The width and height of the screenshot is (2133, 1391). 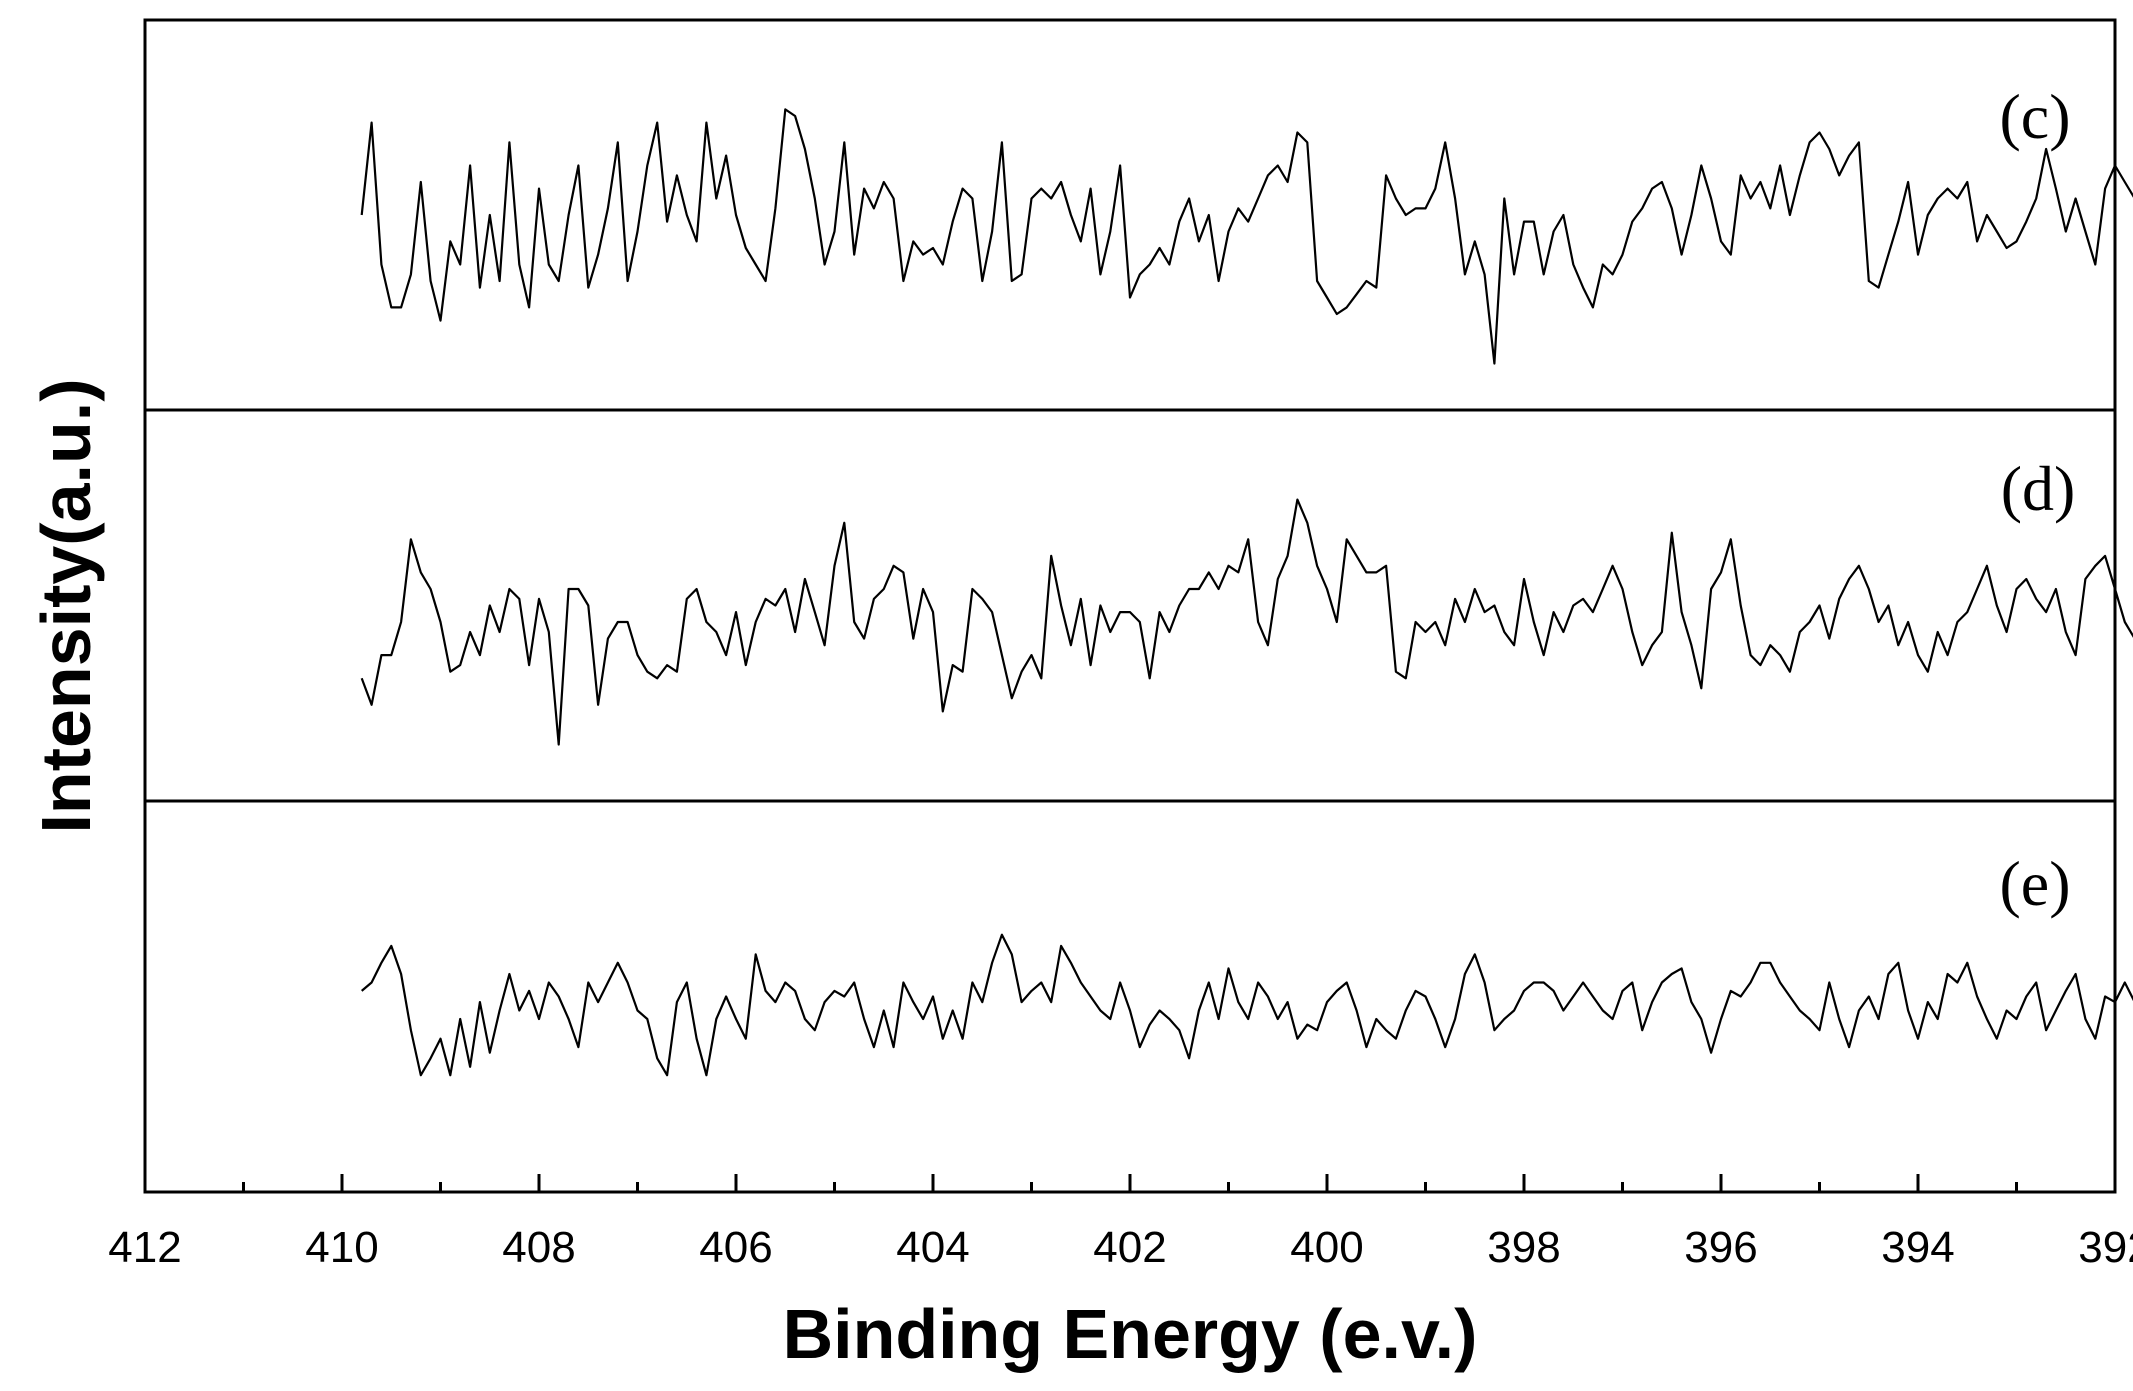 What do you see at coordinates (144, 1247) in the screenshot?
I see `x-tick-label-0: 412` at bounding box center [144, 1247].